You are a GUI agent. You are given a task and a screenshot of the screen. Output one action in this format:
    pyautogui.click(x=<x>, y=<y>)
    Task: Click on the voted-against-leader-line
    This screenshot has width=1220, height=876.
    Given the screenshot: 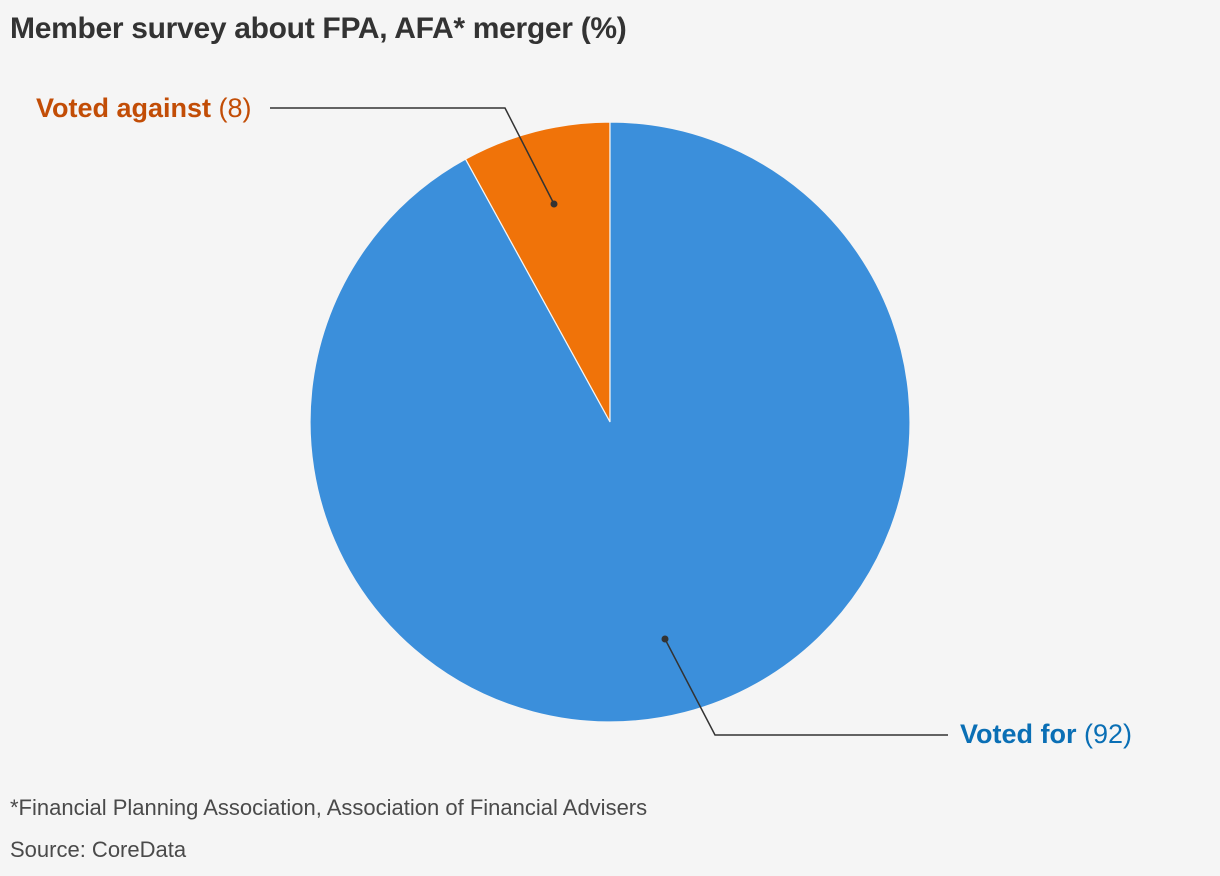 What is the action you would take?
    pyautogui.click(x=412, y=156)
    